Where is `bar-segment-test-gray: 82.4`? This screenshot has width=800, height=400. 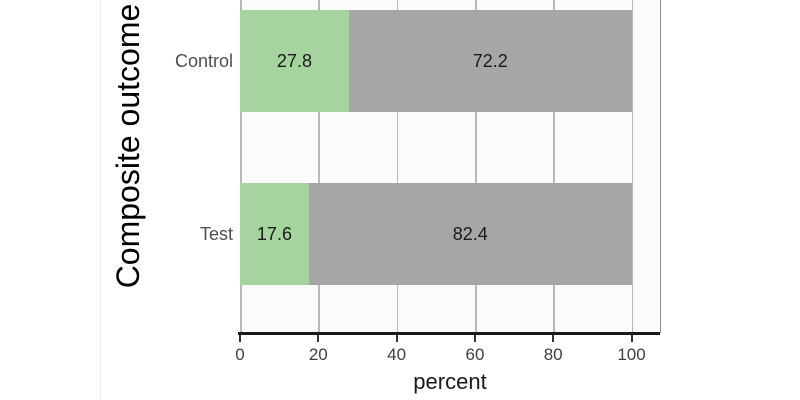
bar-segment-test-gray: 82.4 is located at coordinates (470, 234).